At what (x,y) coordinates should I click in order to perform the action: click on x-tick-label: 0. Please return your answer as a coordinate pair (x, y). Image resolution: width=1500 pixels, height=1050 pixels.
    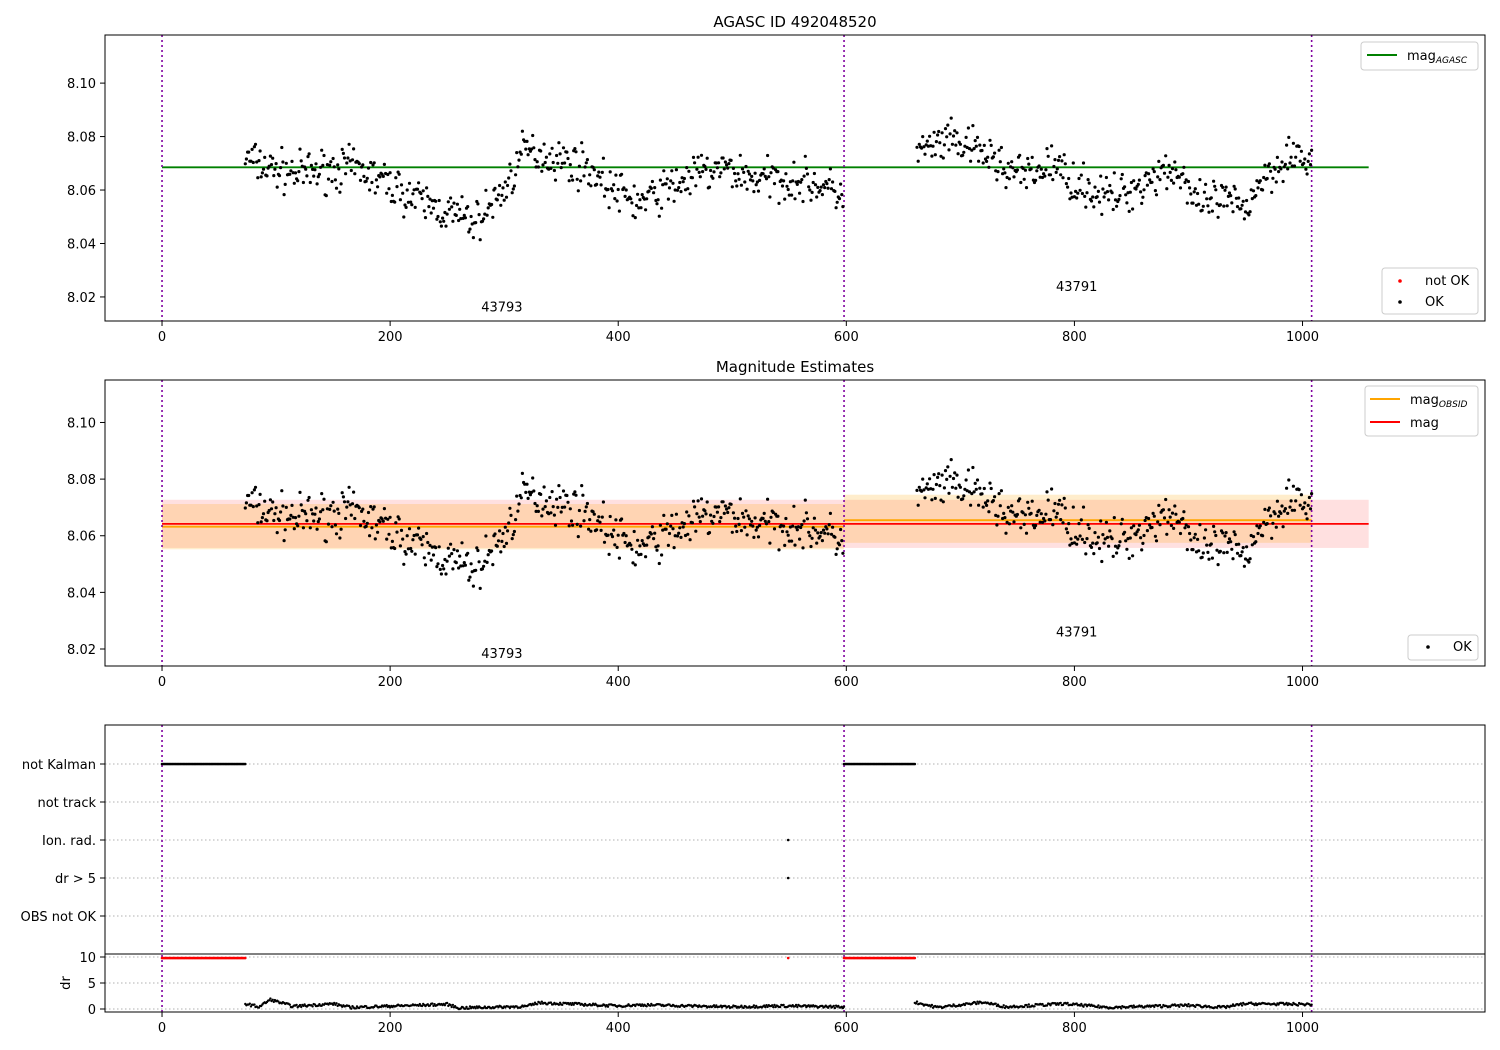
    Looking at the image, I should click on (162, 337).